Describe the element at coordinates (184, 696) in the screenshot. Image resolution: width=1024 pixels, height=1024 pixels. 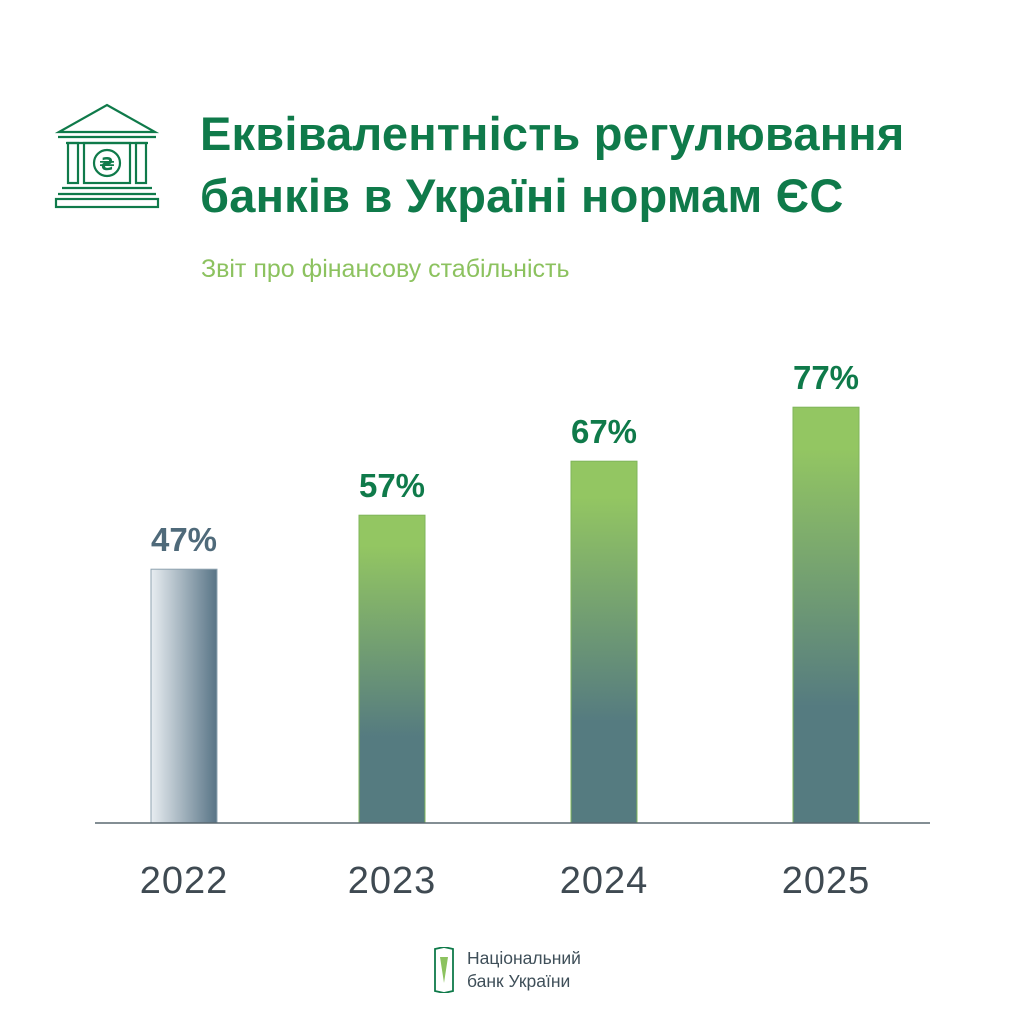
I see `bar-2022` at that location.